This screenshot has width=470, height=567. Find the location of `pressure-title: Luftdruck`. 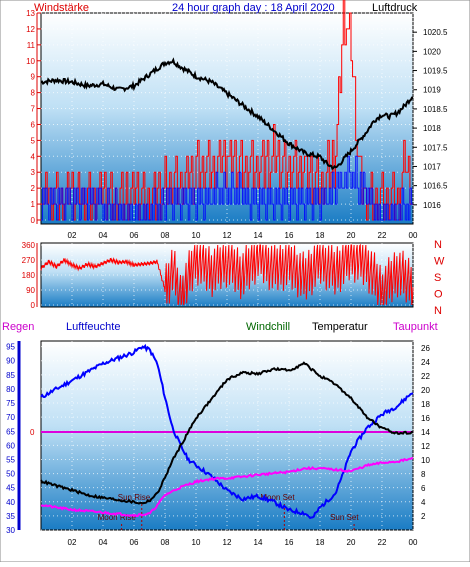

pressure-title: Luftdruck is located at coordinates (395, 8).